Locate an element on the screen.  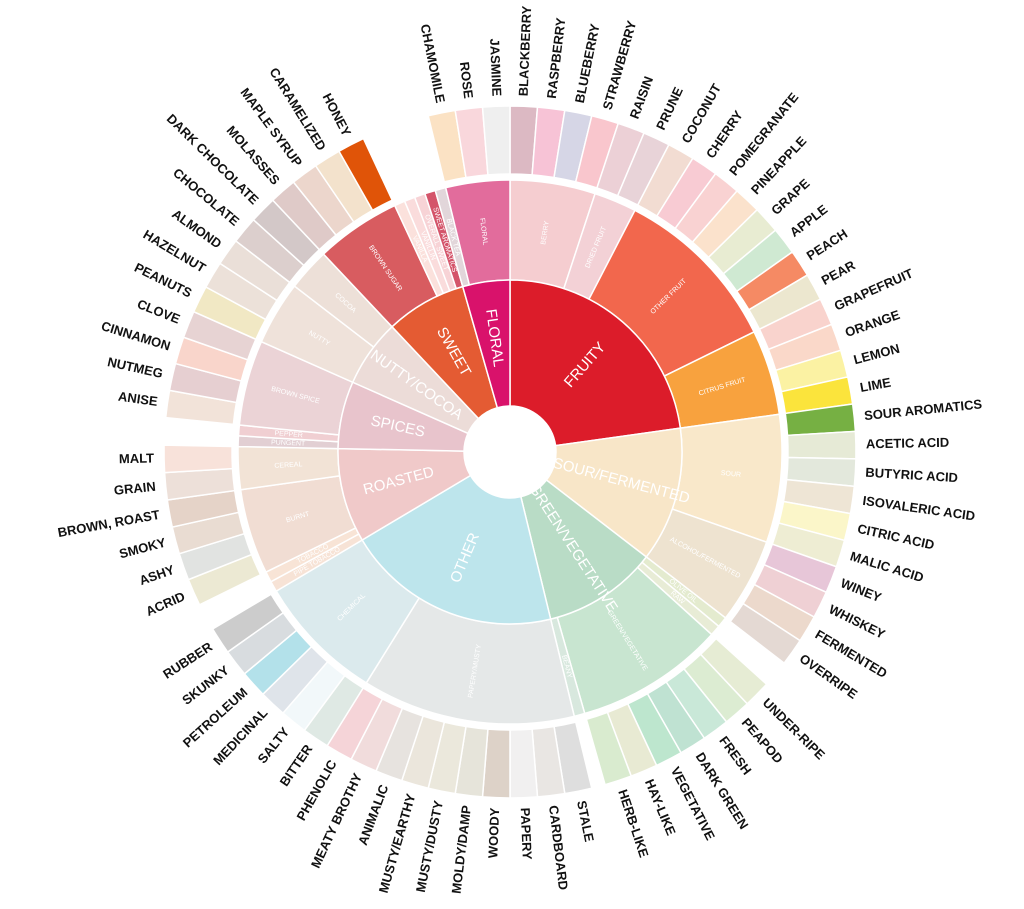
leaf-label: MALIC ACID is located at coordinates (886, 566).